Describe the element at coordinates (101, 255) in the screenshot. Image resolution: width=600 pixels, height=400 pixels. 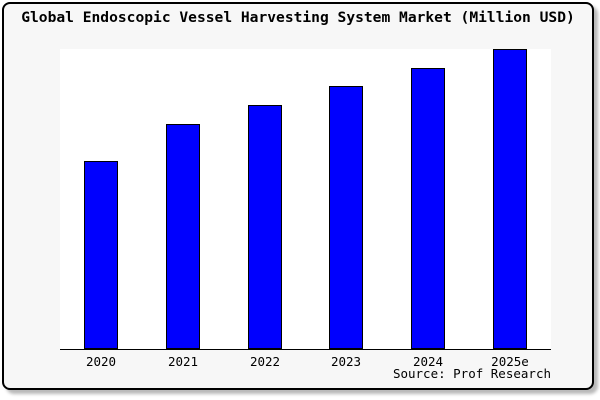
I see `bar-2020` at that location.